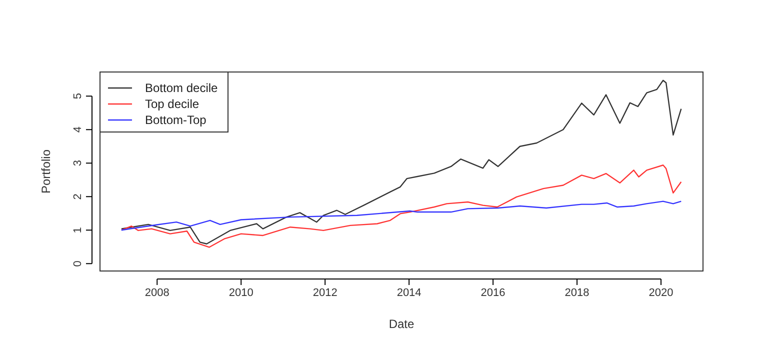 This screenshot has width=768, height=343. What do you see at coordinates (157, 292) in the screenshot?
I see `x-tick-label: 2008` at bounding box center [157, 292].